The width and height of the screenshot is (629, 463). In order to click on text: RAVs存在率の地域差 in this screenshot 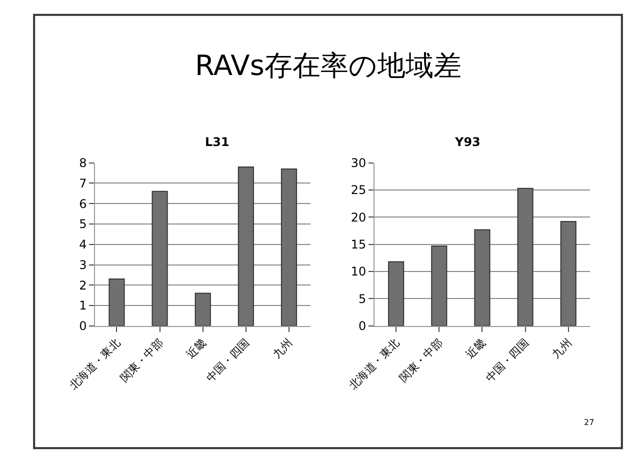, I will do `click(328, 65)`.